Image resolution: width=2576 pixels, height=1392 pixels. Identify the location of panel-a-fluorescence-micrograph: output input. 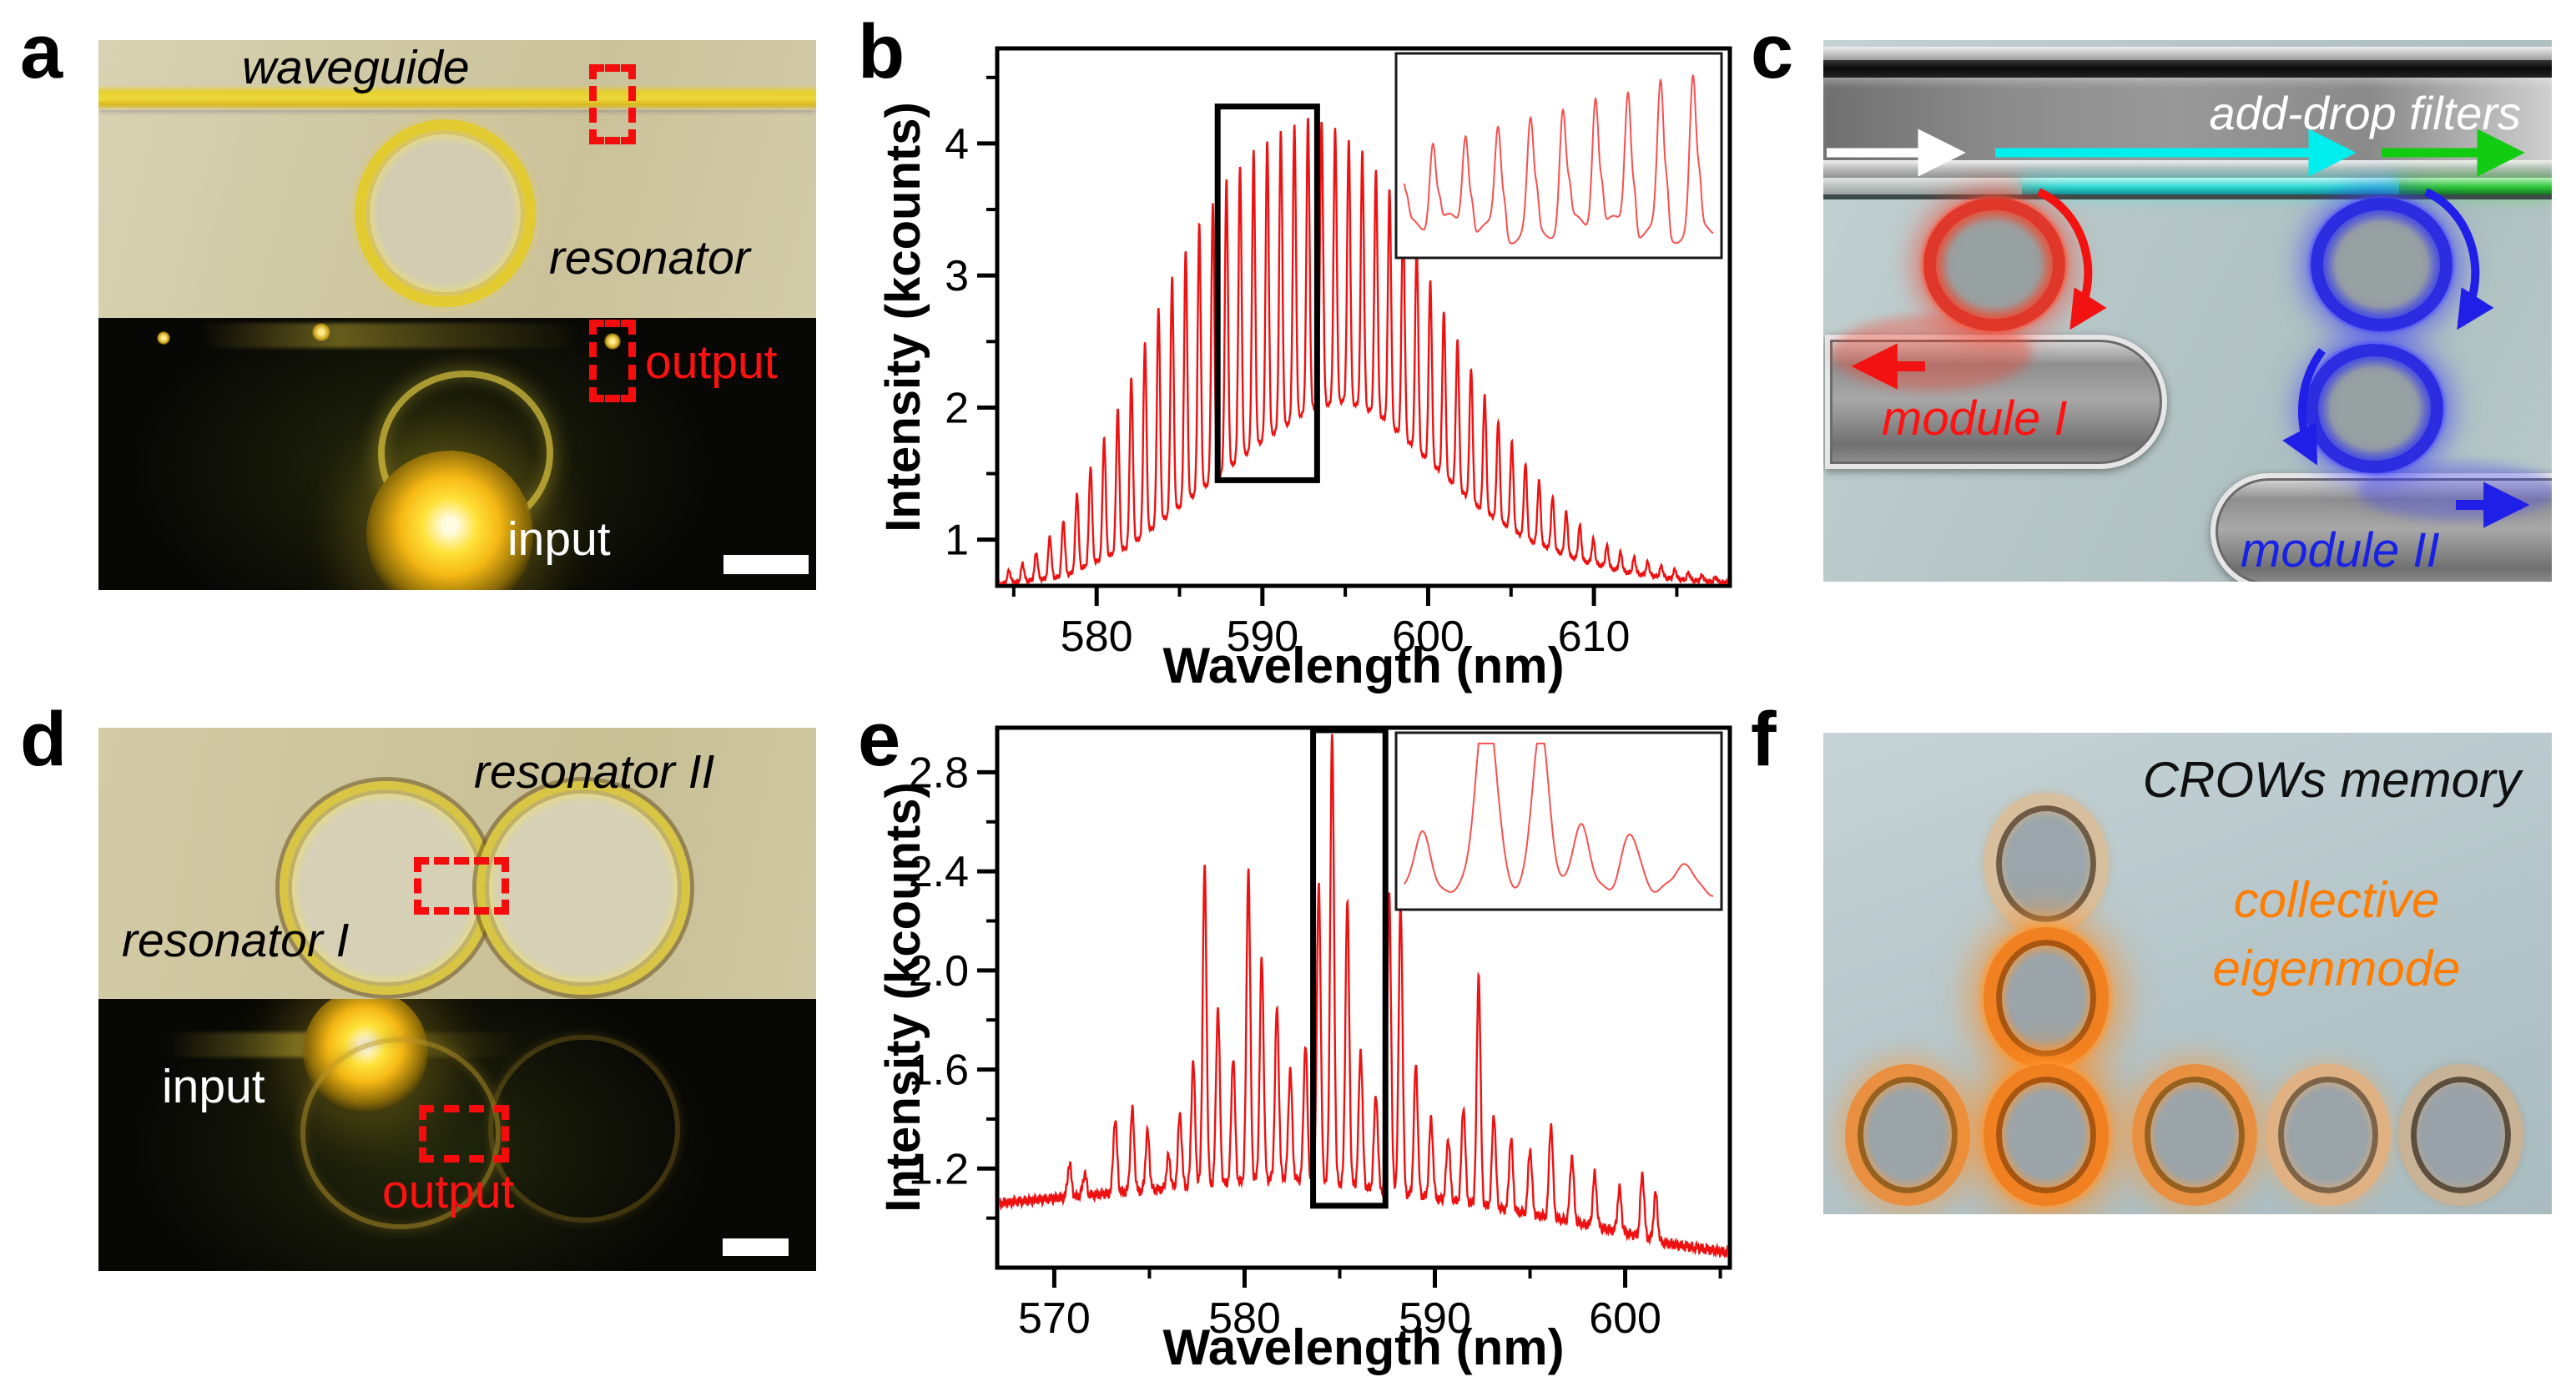
(457, 454).